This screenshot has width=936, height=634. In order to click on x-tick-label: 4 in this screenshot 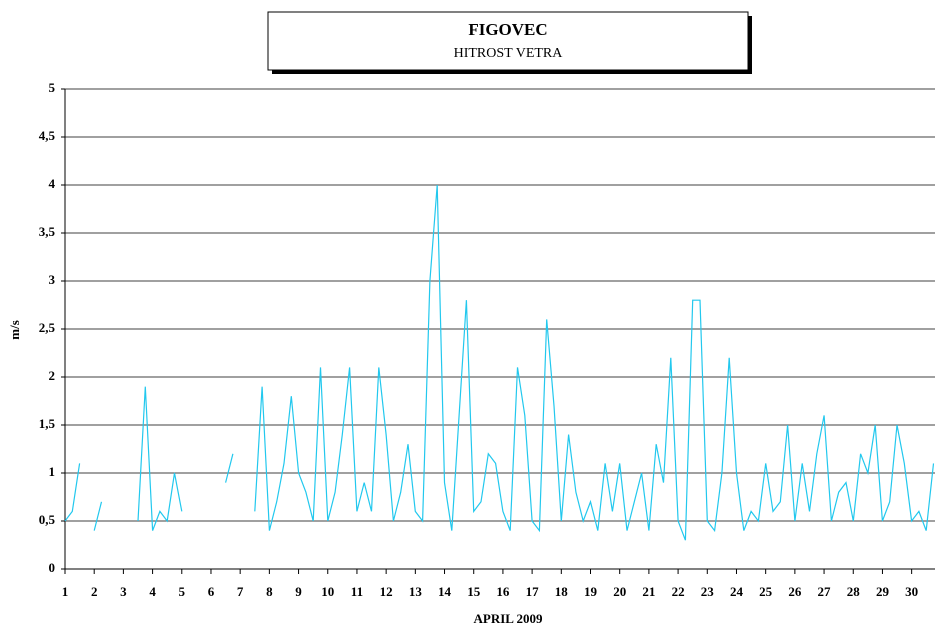, I will do `click(152, 591)`.